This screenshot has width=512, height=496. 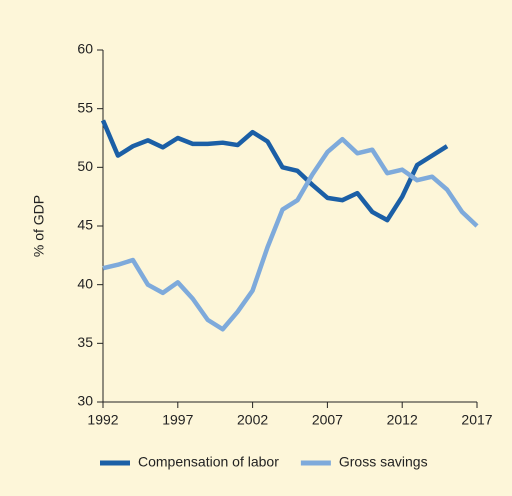 I want to click on legend-label: Gross savings, so click(x=383, y=462).